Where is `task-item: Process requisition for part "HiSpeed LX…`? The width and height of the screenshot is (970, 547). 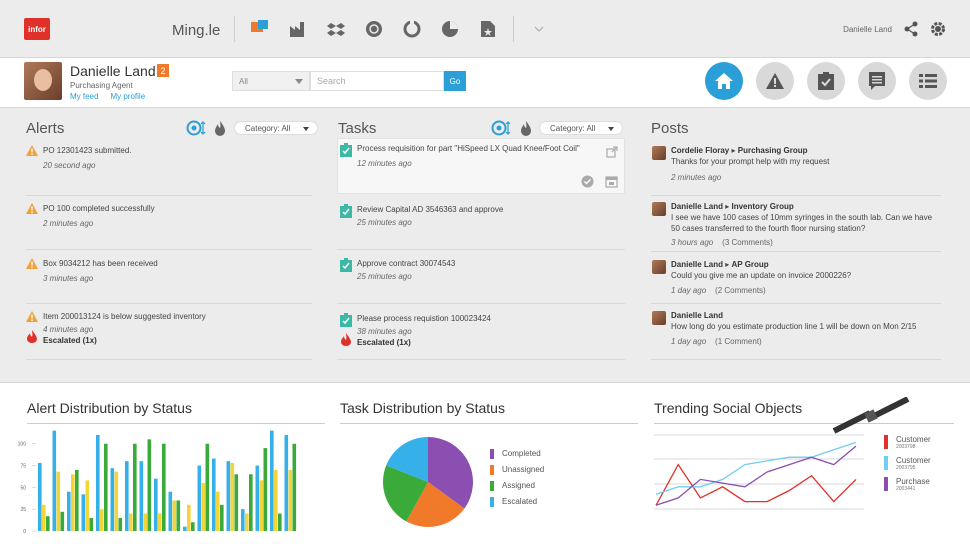 task-item: Process requisition for part "HiSpeed LX… is located at coordinates (468, 155).